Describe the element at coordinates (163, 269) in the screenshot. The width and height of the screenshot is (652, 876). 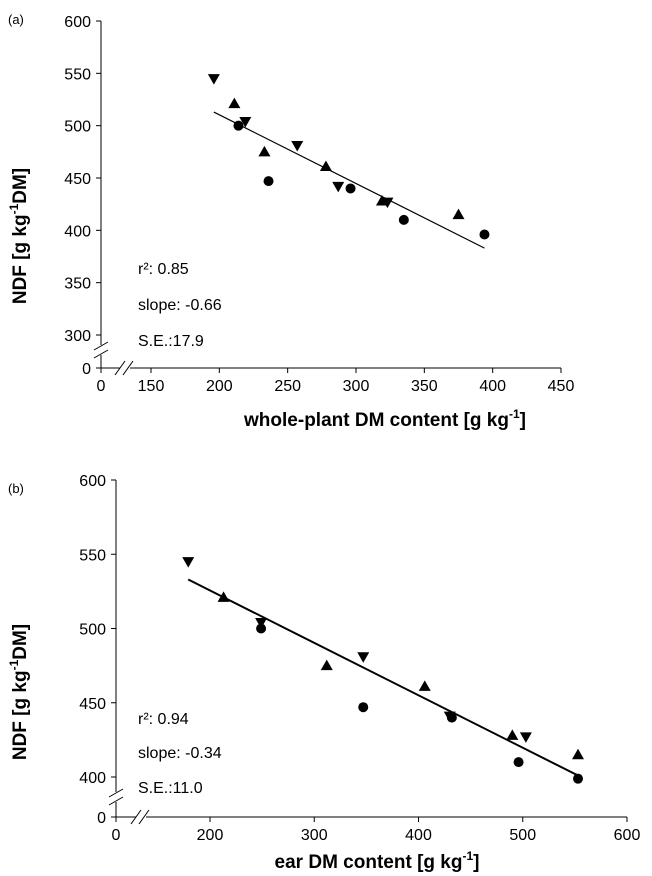
I see `r2-annotation: r²: 0.85` at that location.